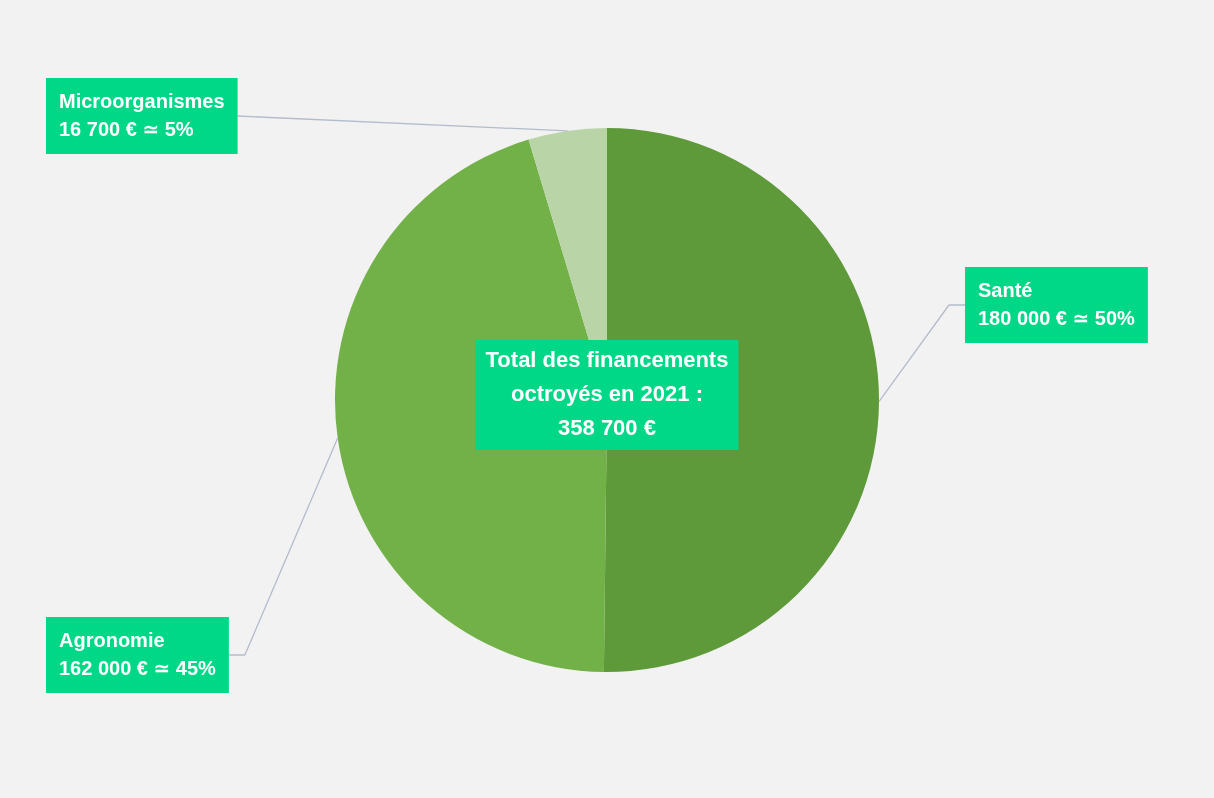  What do you see at coordinates (142, 100) in the screenshot?
I see `slice-label: Microorganismes` at bounding box center [142, 100].